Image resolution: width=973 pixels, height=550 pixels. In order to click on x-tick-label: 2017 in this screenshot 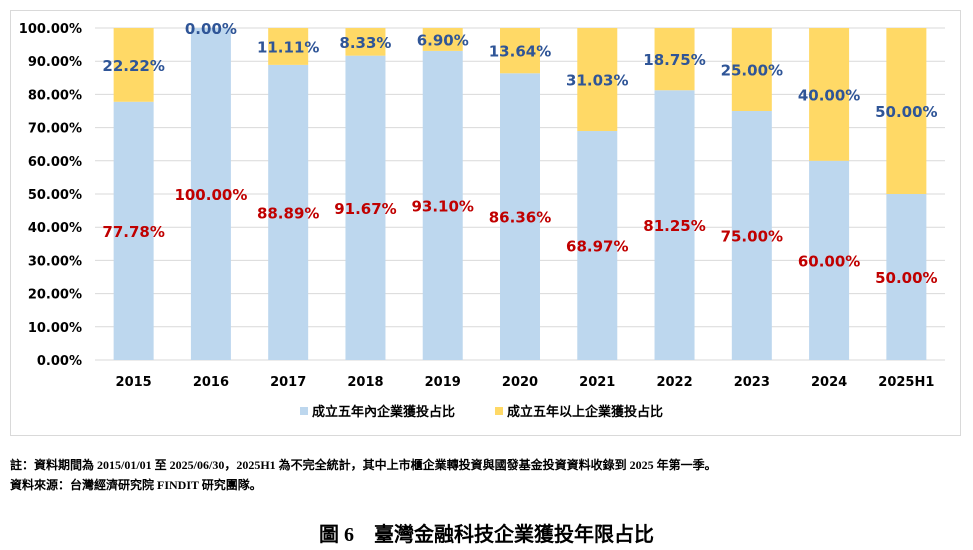, I will do `click(288, 382)`.